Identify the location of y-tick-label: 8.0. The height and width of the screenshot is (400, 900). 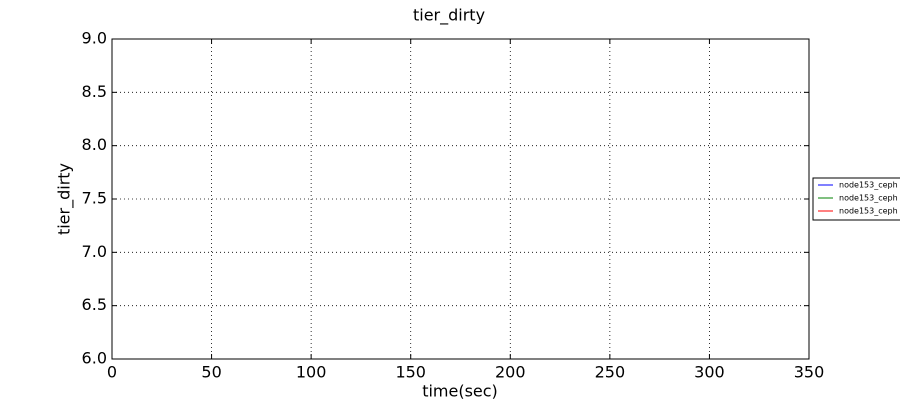
(94, 144).